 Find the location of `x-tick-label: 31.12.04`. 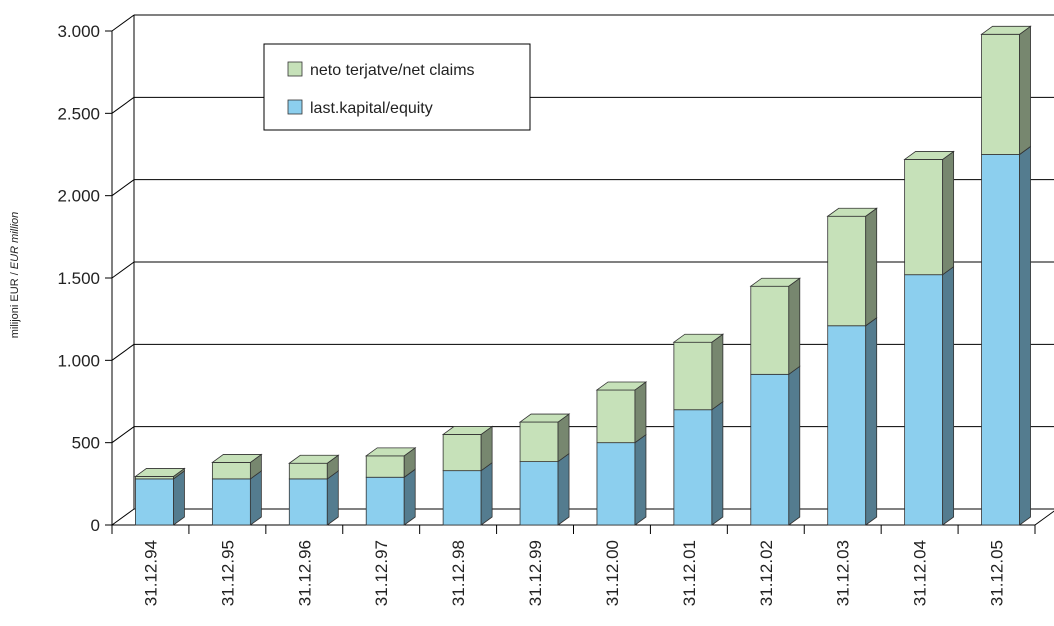

x-tick-label: 31.12.04 is located at coordinates (920, 573).